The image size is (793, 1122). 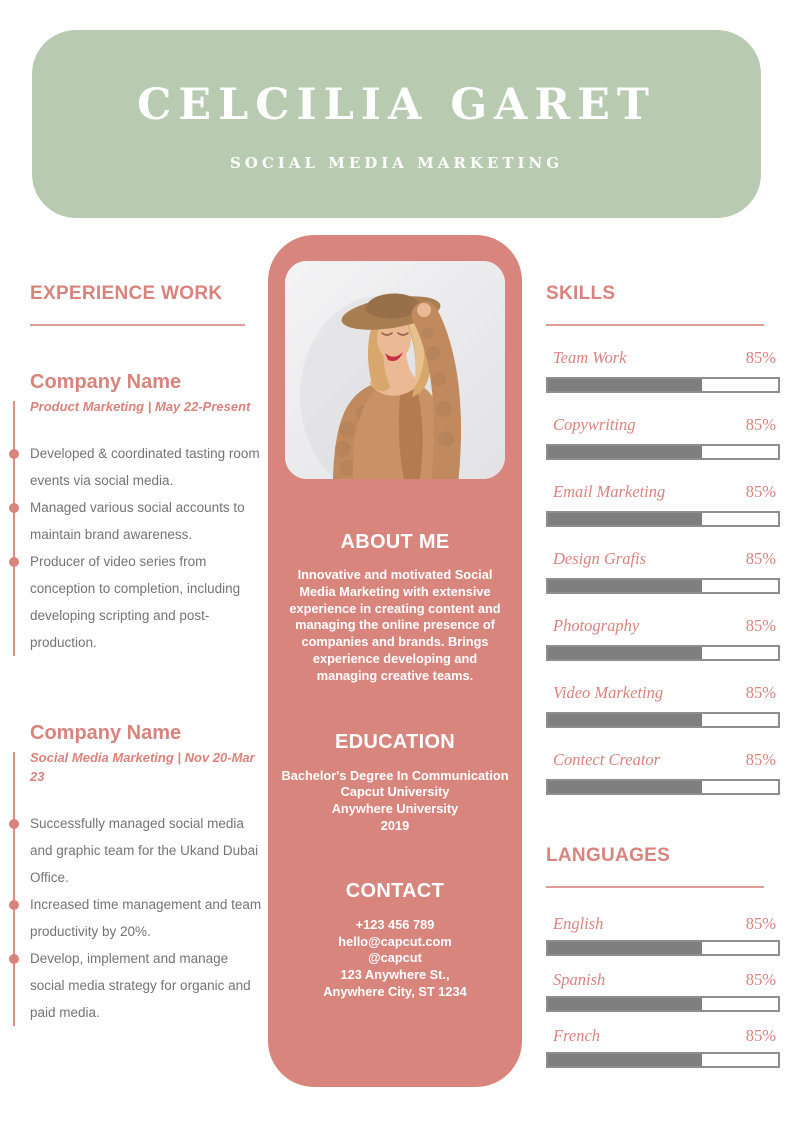 I want to click on education-heading: EDUCATION, so click(x=395, y=741).